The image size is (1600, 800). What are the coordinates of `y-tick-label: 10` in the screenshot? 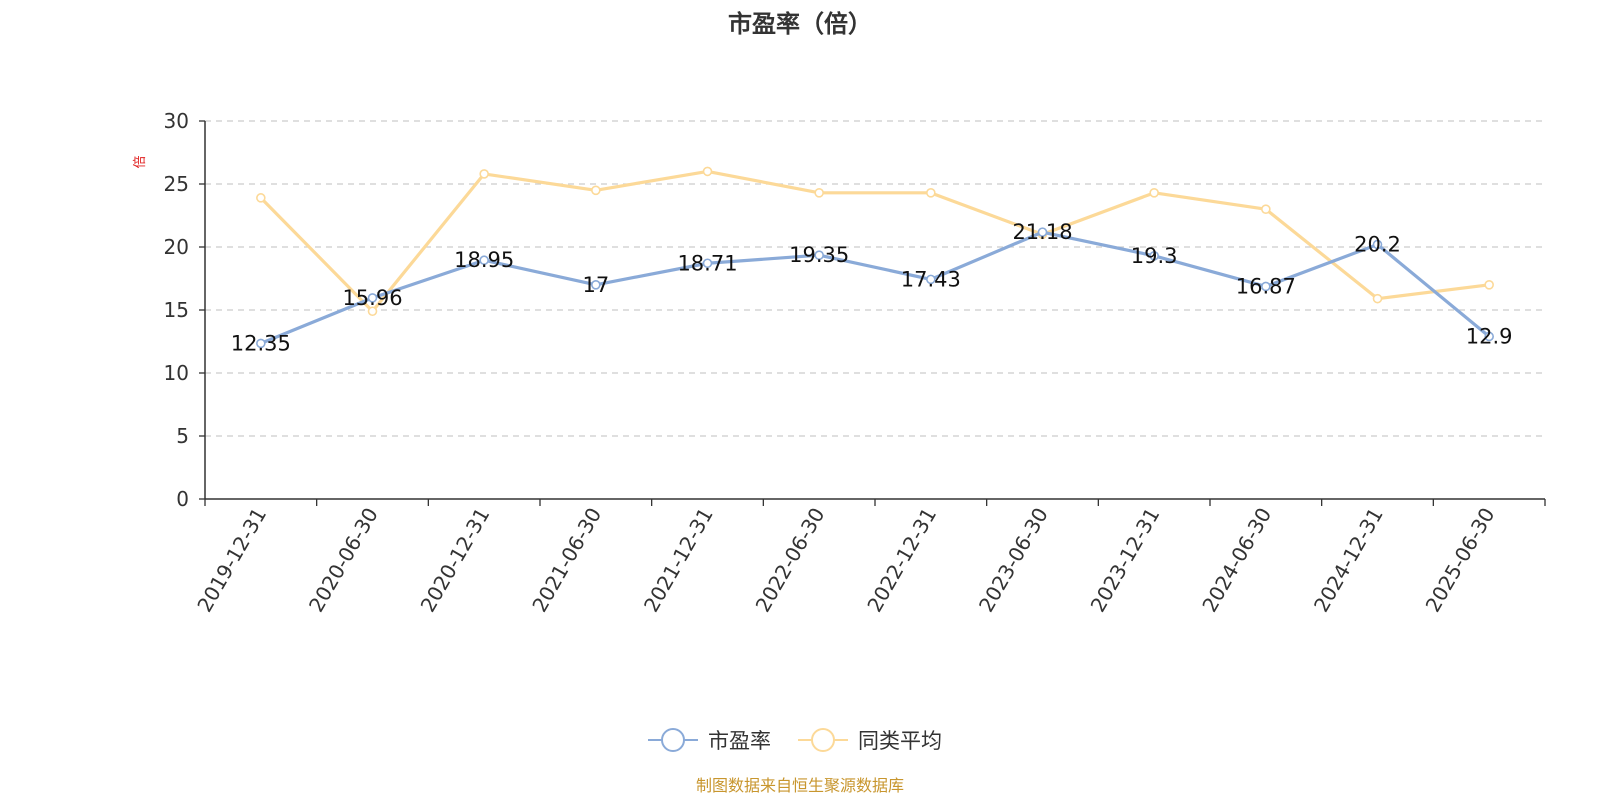 It's located at (176, 373).